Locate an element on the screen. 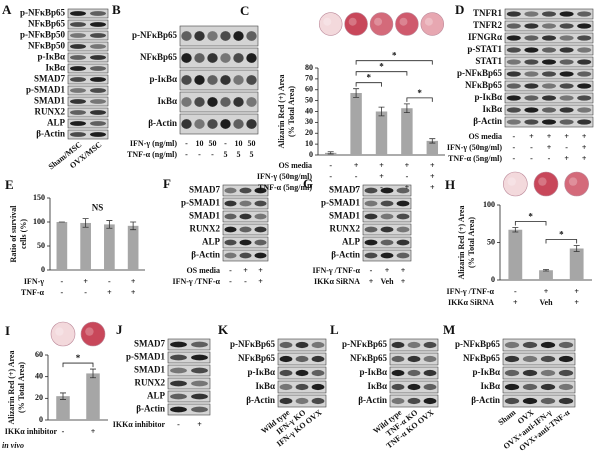 This screenshot has width=600, height=460. y-tick-label: 60 is located at coordinates (39, 354).